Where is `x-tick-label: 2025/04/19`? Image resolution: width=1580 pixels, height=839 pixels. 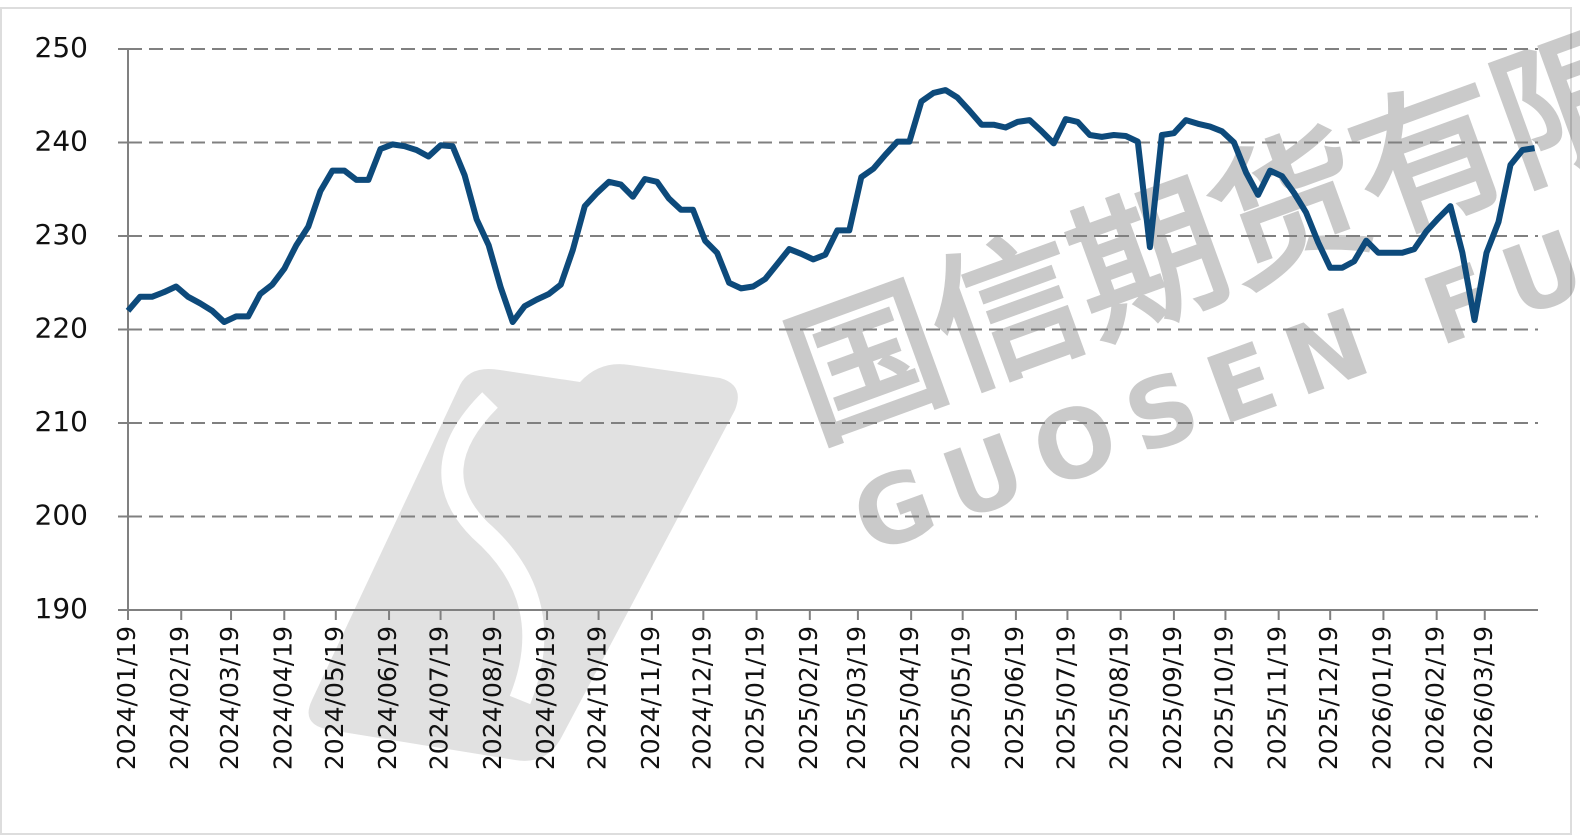 x-tick-label: 2025/04/19 is located at coordinates (909, 698).